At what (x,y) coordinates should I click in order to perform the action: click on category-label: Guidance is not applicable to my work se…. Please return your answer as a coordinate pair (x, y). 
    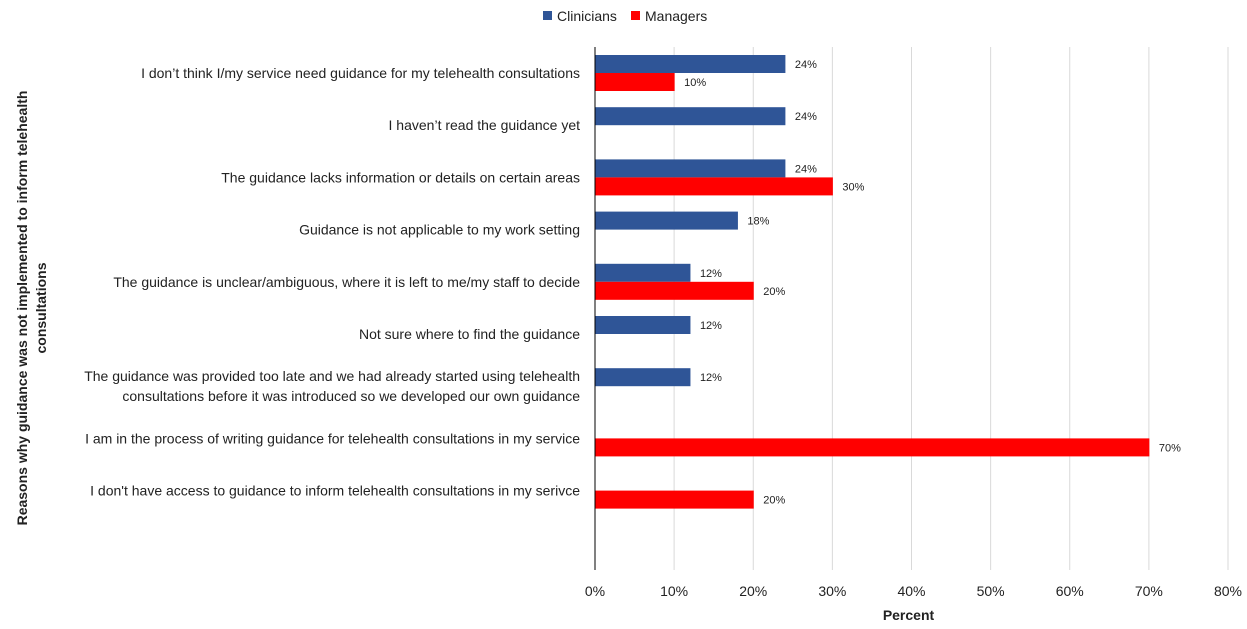
    Looking at the image, I should click on (439, 230).